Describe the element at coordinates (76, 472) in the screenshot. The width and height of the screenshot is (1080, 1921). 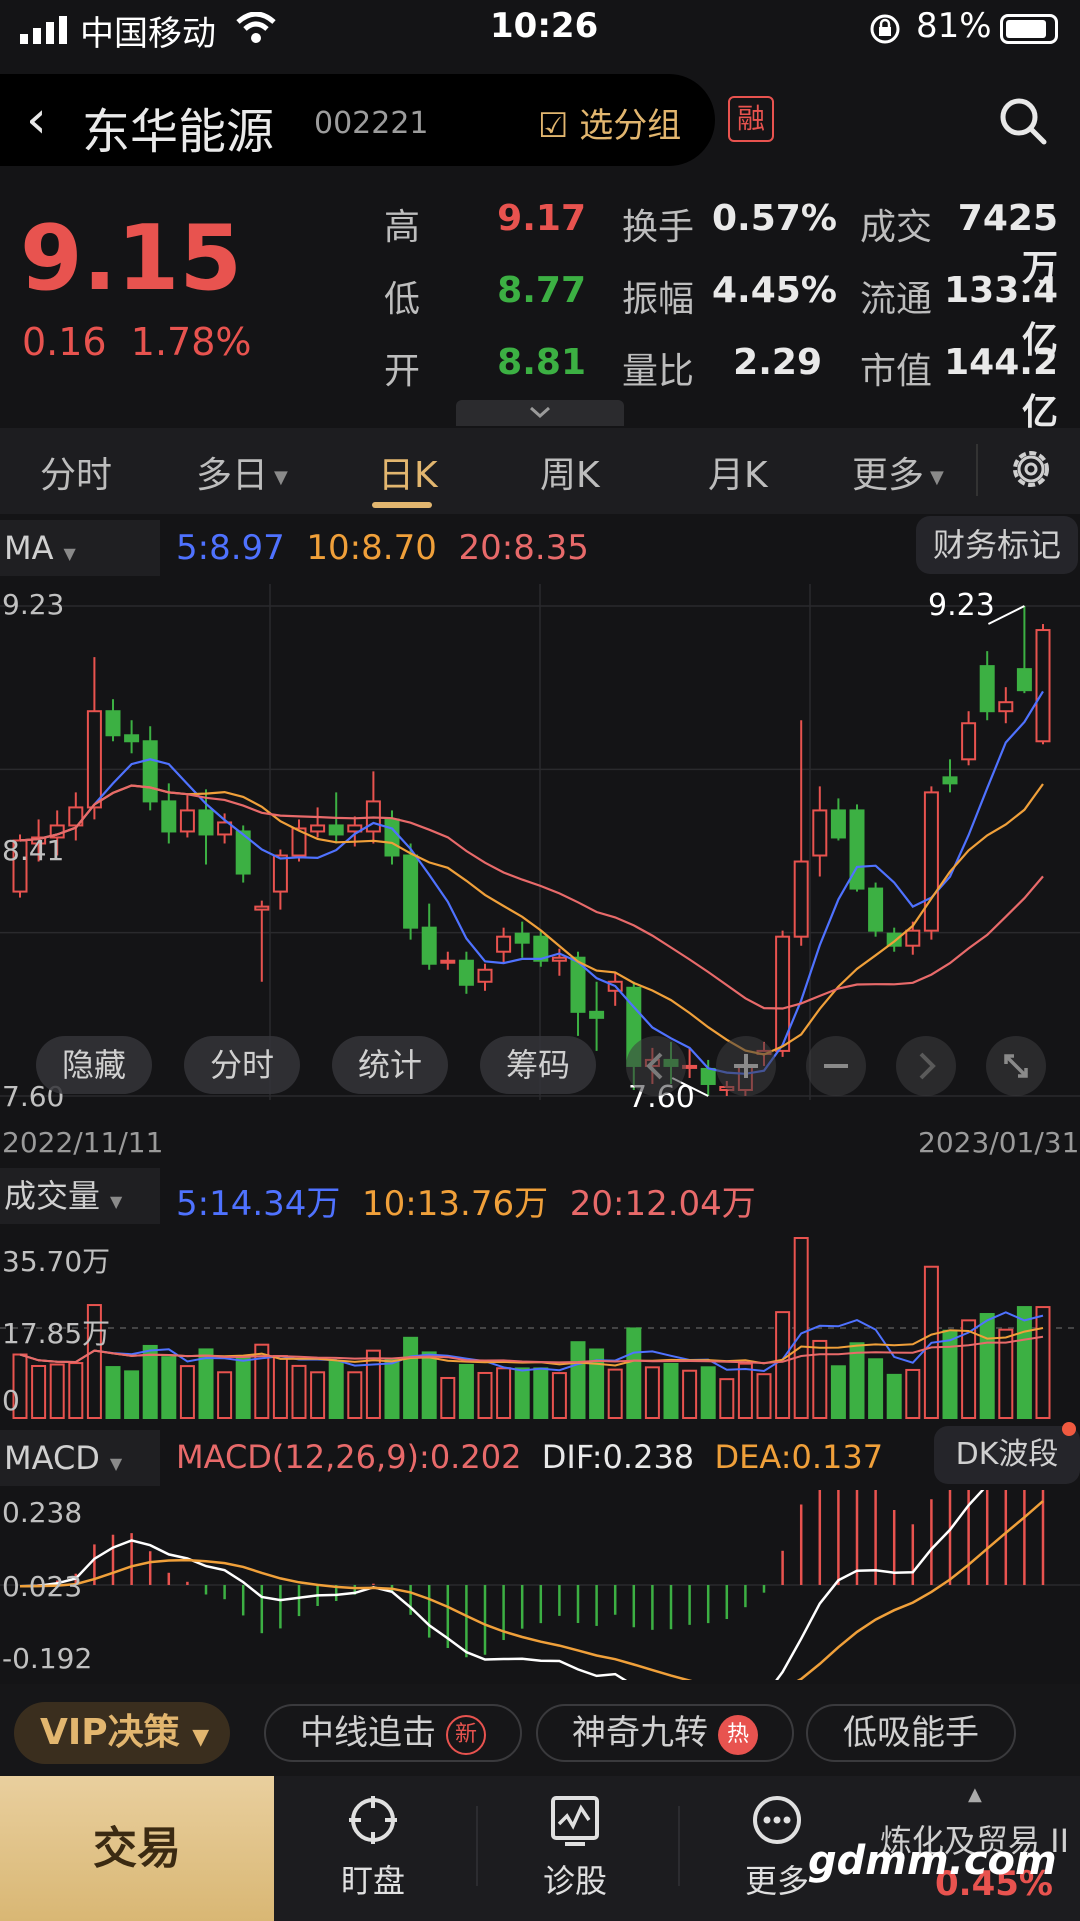
I see `tab-0: 分时` at that location.